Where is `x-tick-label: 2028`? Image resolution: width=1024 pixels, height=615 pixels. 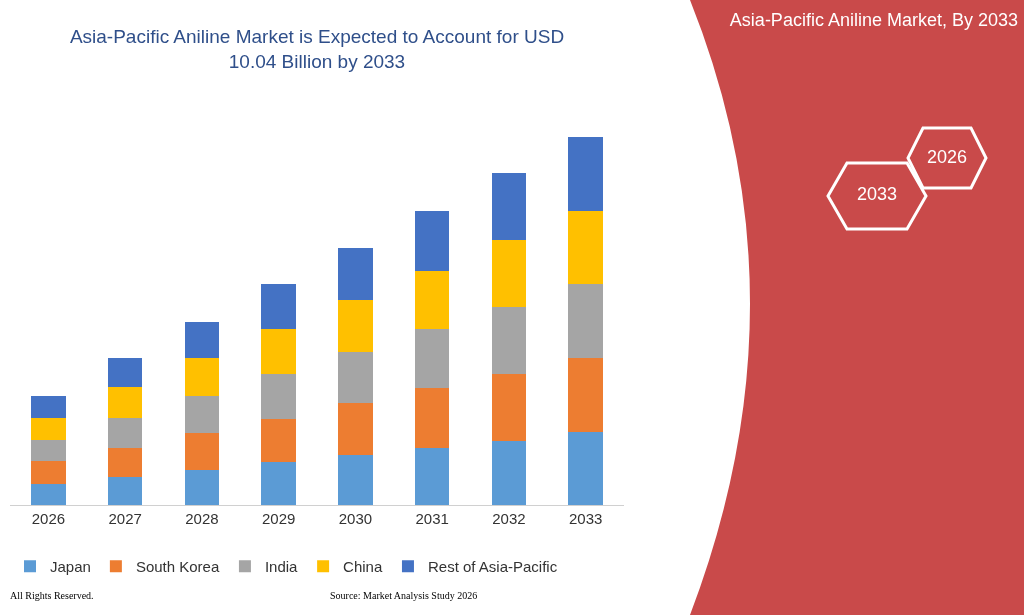 x-tick-label: 2028 is located at coordinates (202, 518).